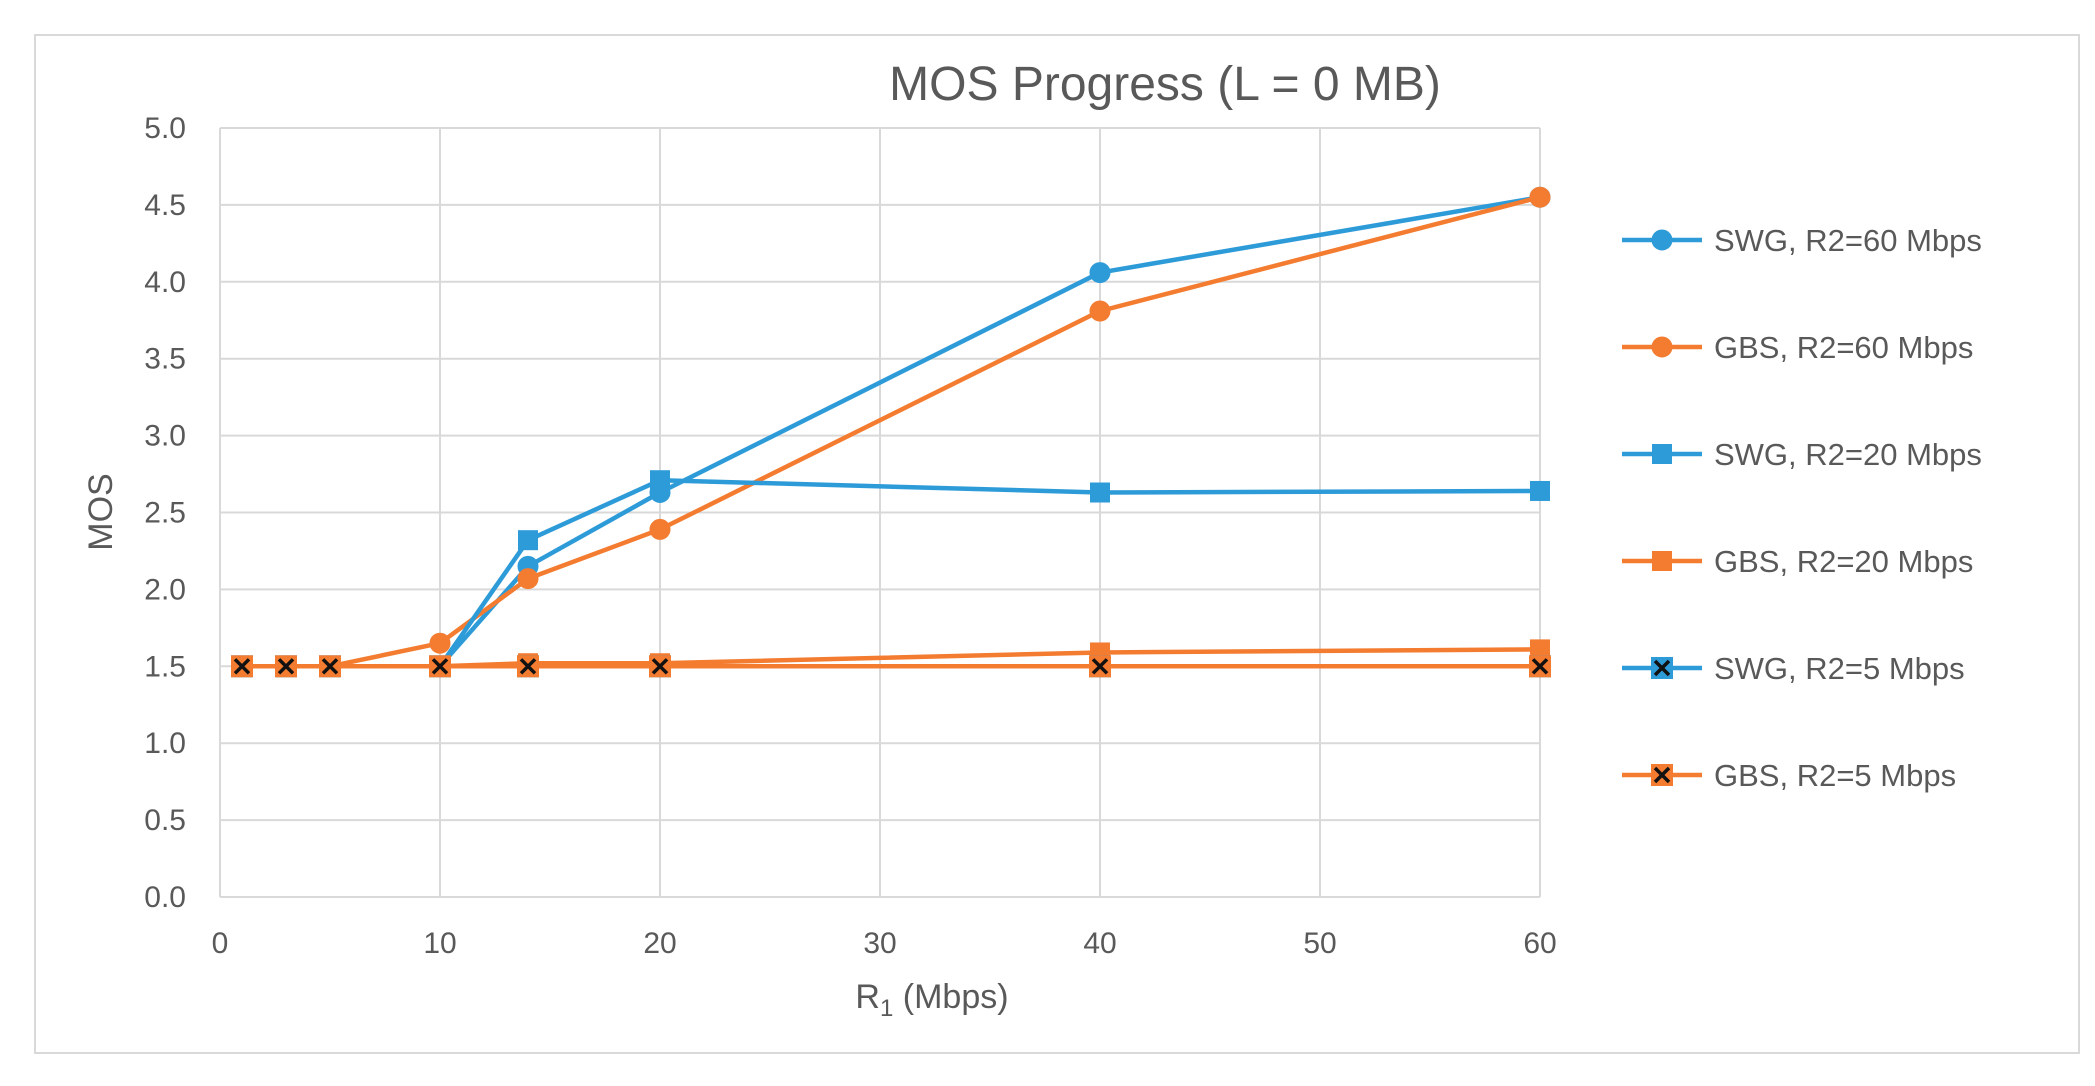  I want to click on y-tick-label: 2.5, so click(165, 513).